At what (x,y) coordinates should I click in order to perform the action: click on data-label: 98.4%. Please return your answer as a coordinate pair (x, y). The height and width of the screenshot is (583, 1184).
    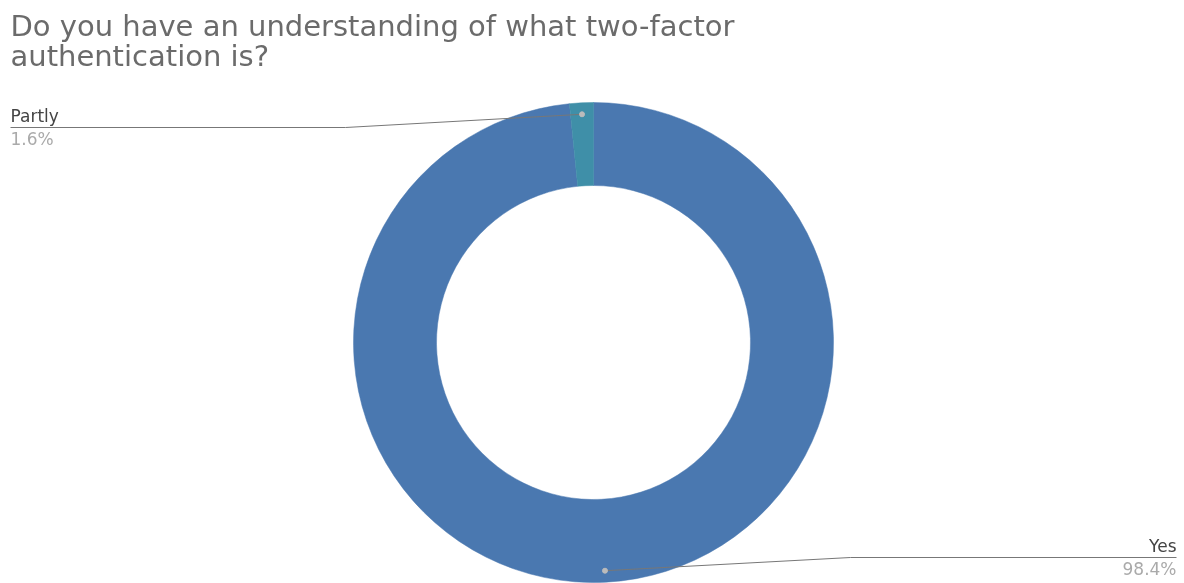
    Looking at the image, I should click on (1149, 568).